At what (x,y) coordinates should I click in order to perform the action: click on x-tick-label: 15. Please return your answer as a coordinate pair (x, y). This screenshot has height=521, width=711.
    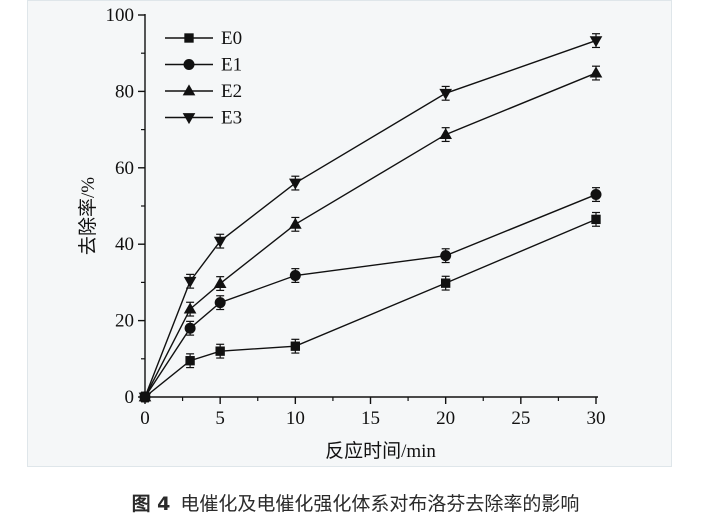
    Looking at the image, I should click on (370, 418).